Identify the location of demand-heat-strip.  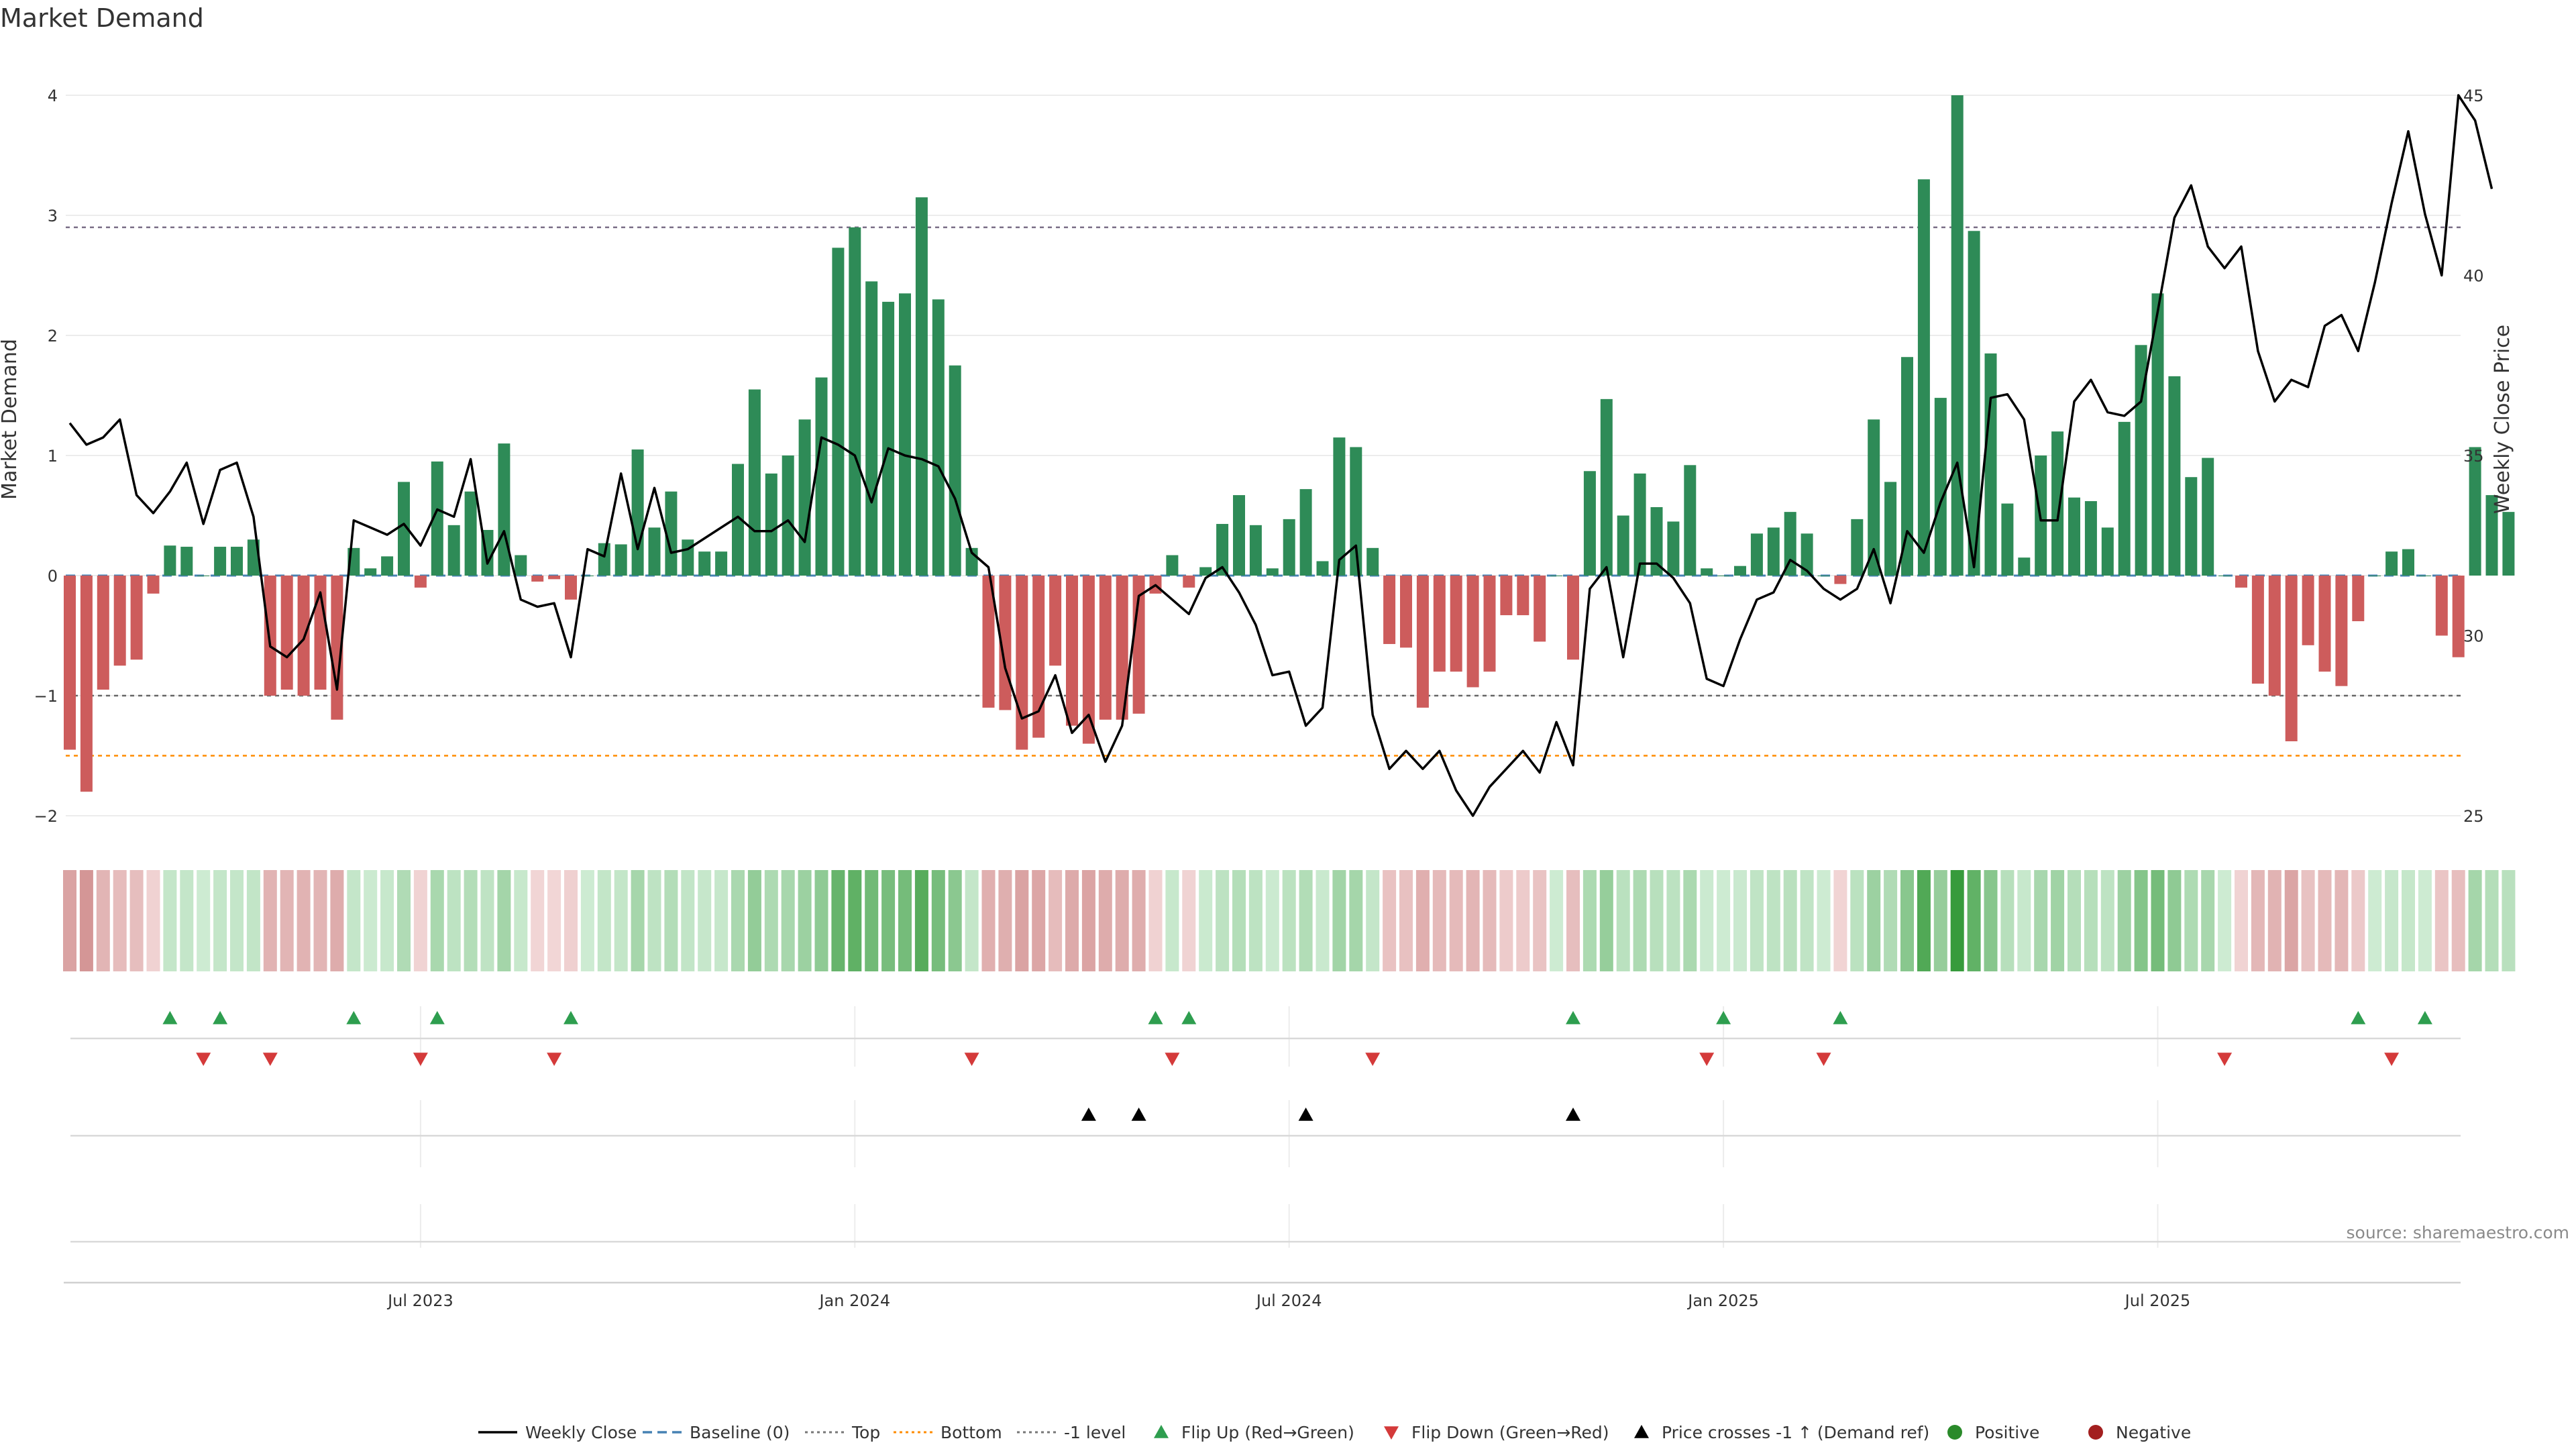
(1289, 920).